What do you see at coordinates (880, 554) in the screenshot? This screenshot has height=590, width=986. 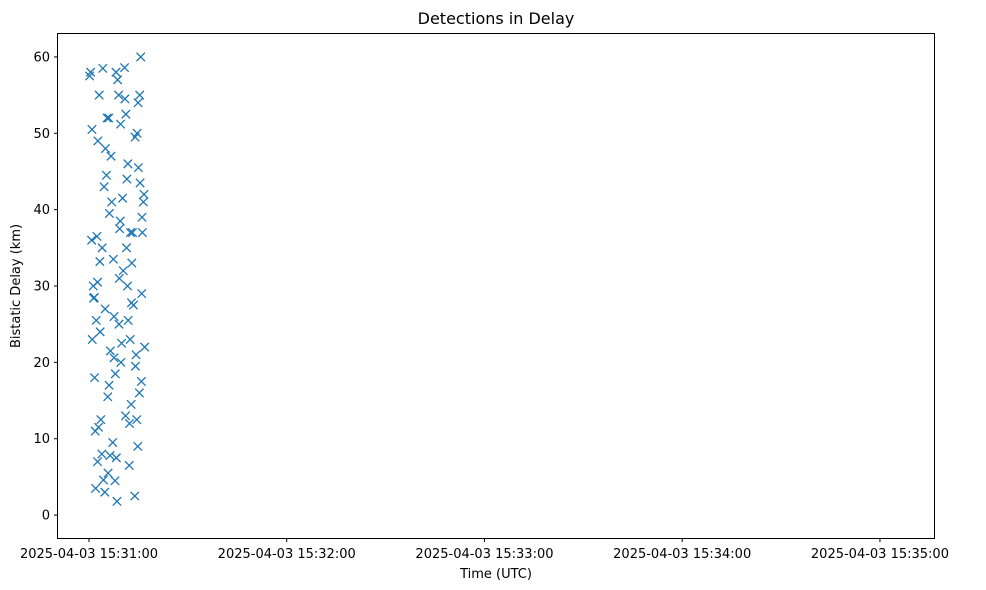 I see `x-tick-label: 2025-04-03 15:35:00` at bounding box center [880, 554].